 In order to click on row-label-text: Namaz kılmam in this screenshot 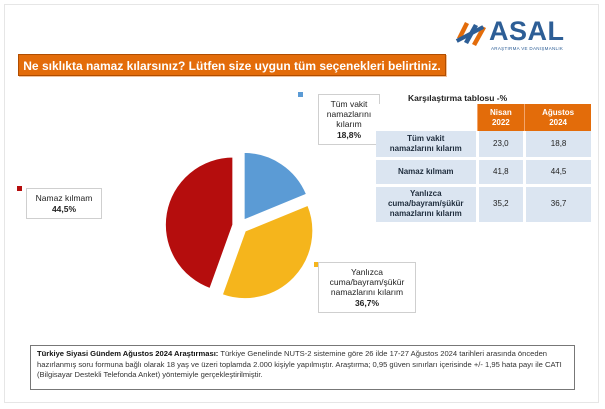, I will do `click(425, 171)`.